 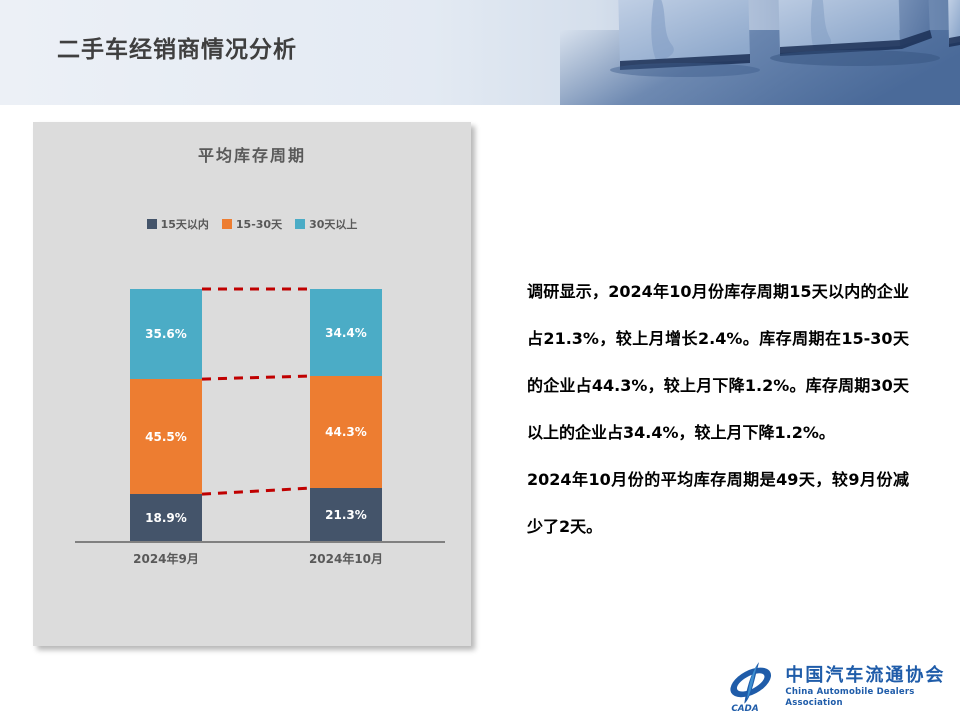 I want to click on bar-segment-2024年10月-30天以上: 34.4%, so click(x=346, y=333).